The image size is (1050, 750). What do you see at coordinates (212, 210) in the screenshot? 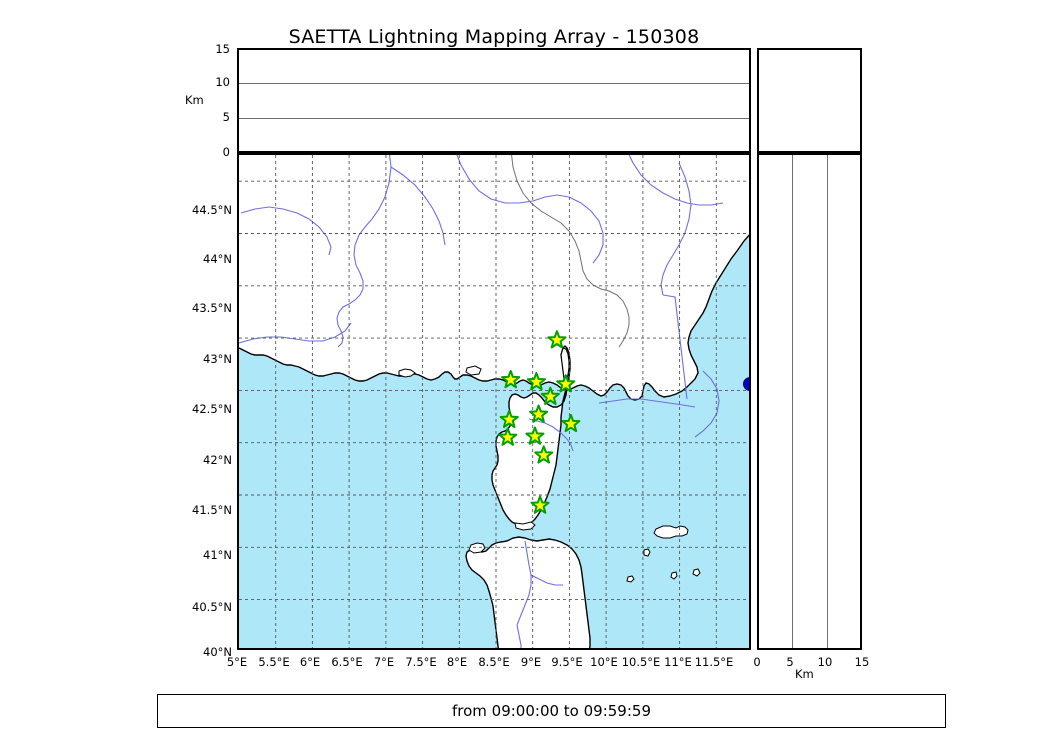
I see `lat-tick-44.5: 44.5°N` at bounding box center [212, 210].